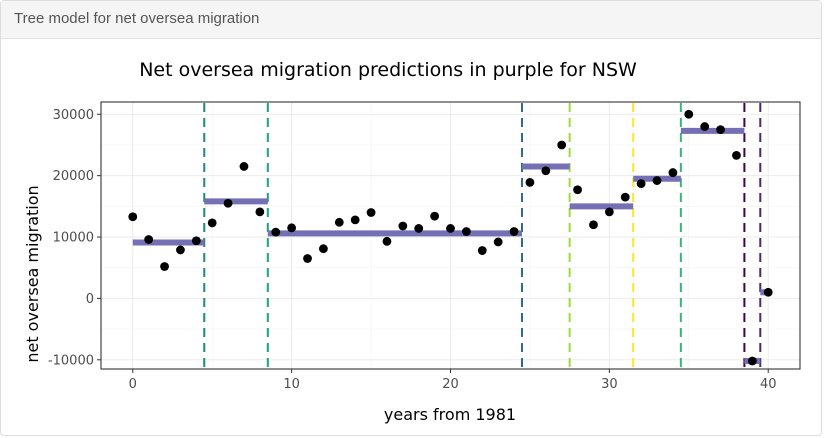 This screenshot has width=824, height=438. Describe the element at coordinates (291, 384) in the screenshot. I see `x-tick-label: 10` at that location.